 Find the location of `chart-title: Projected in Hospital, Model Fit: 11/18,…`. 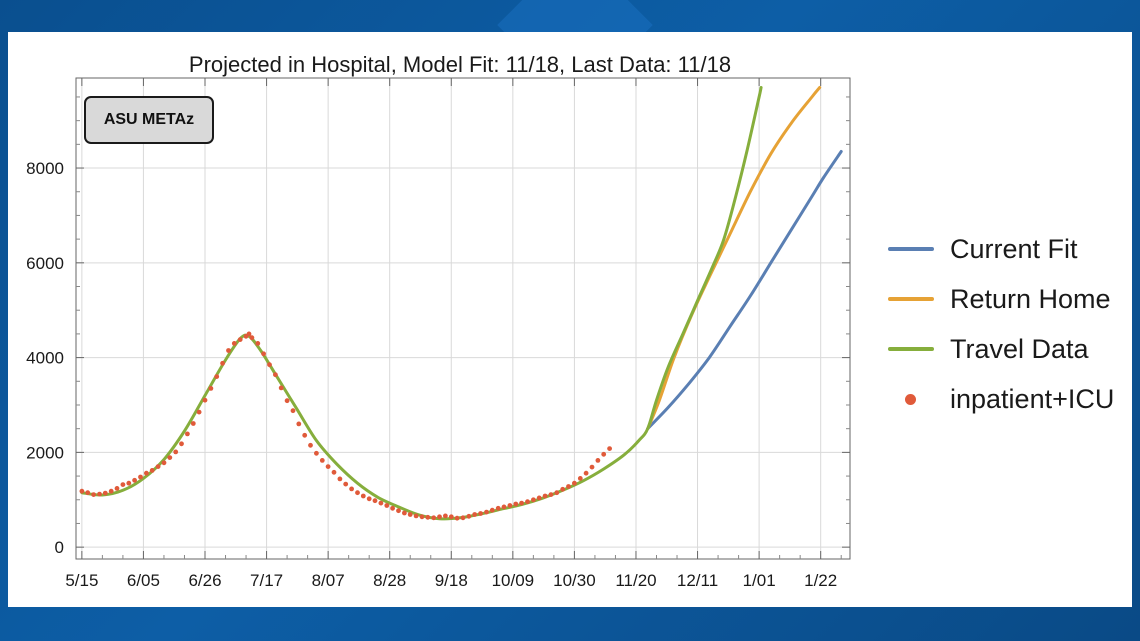

chart-title: Projected in Hospital, Model Fit: 11/18,… is located at coordinates (460, 64).